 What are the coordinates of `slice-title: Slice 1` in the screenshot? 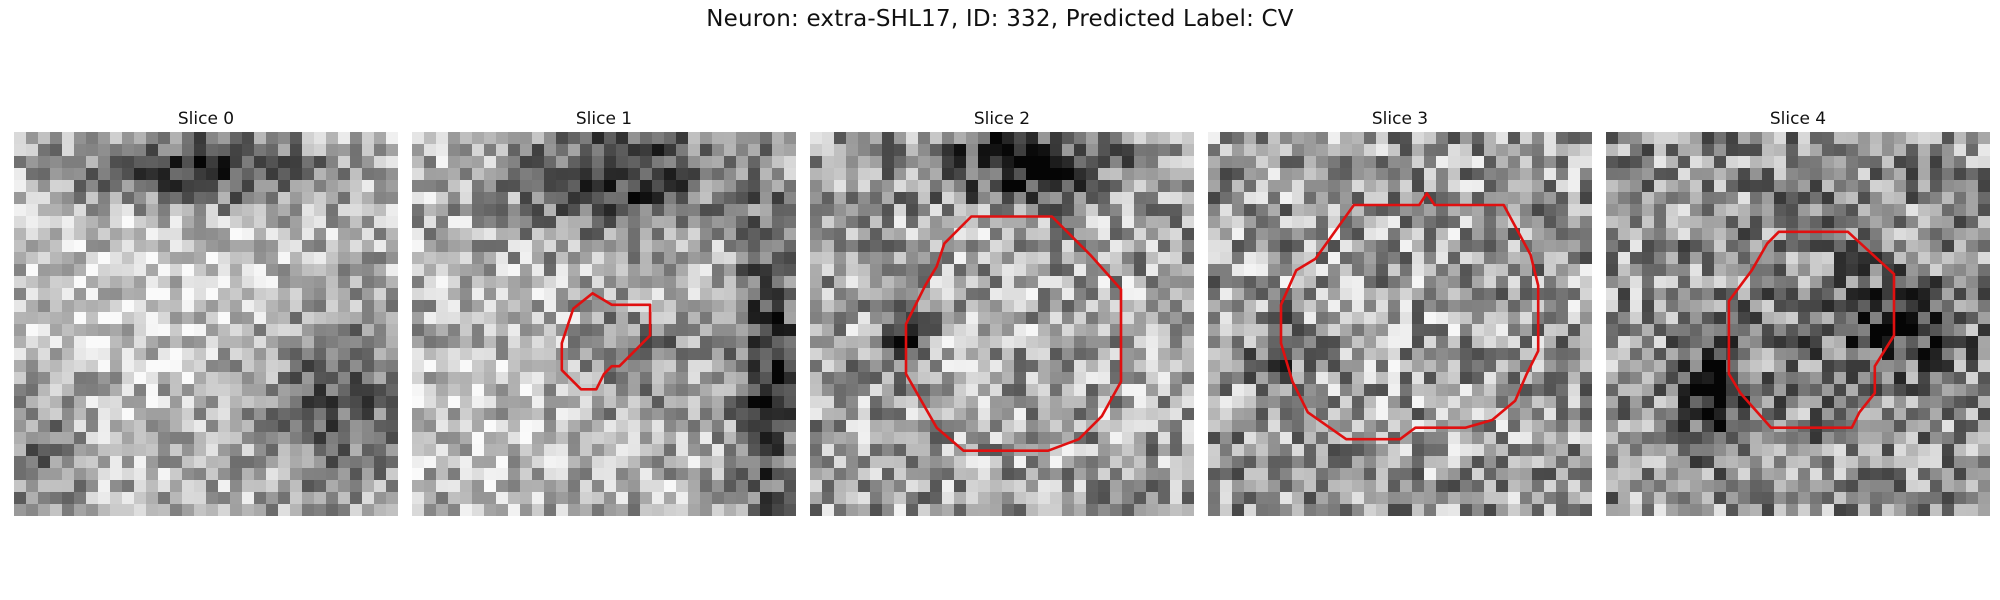 It's located at (604, 119).